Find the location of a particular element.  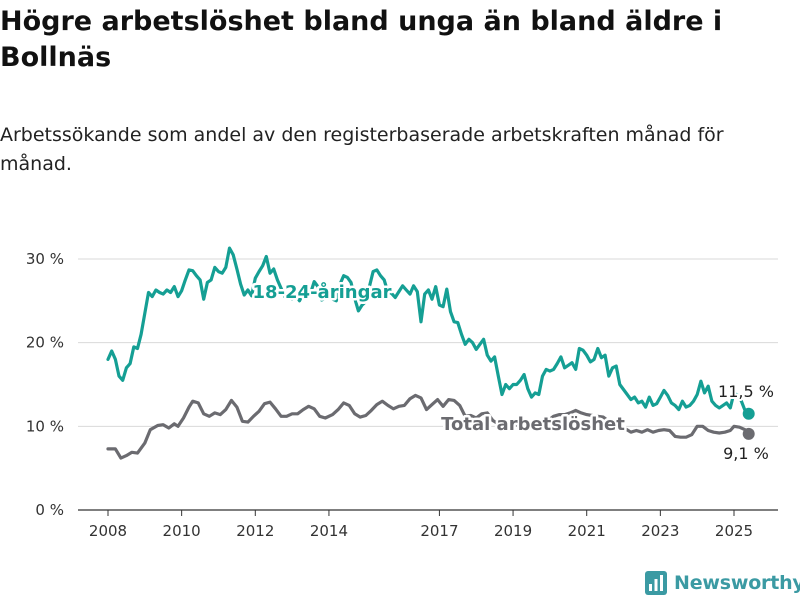

newsworthy-brand: Newsworthy is located at coordinates (722, 583).